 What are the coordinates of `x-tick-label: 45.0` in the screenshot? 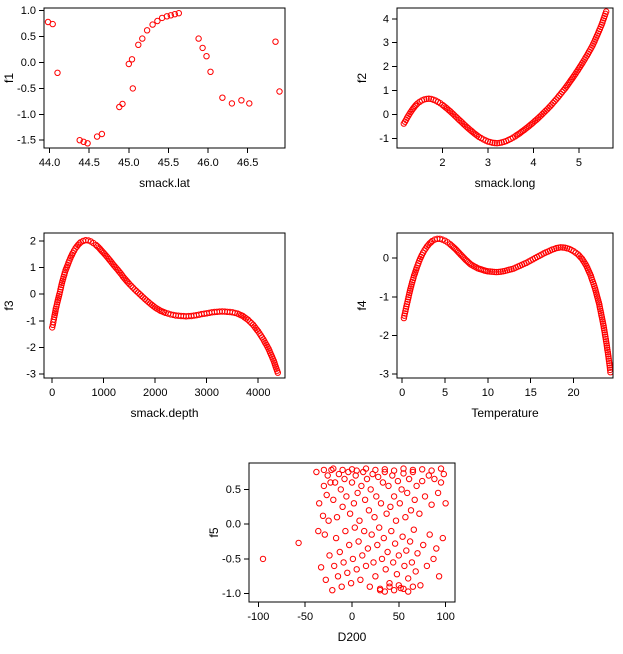 It's located at (128, 163).